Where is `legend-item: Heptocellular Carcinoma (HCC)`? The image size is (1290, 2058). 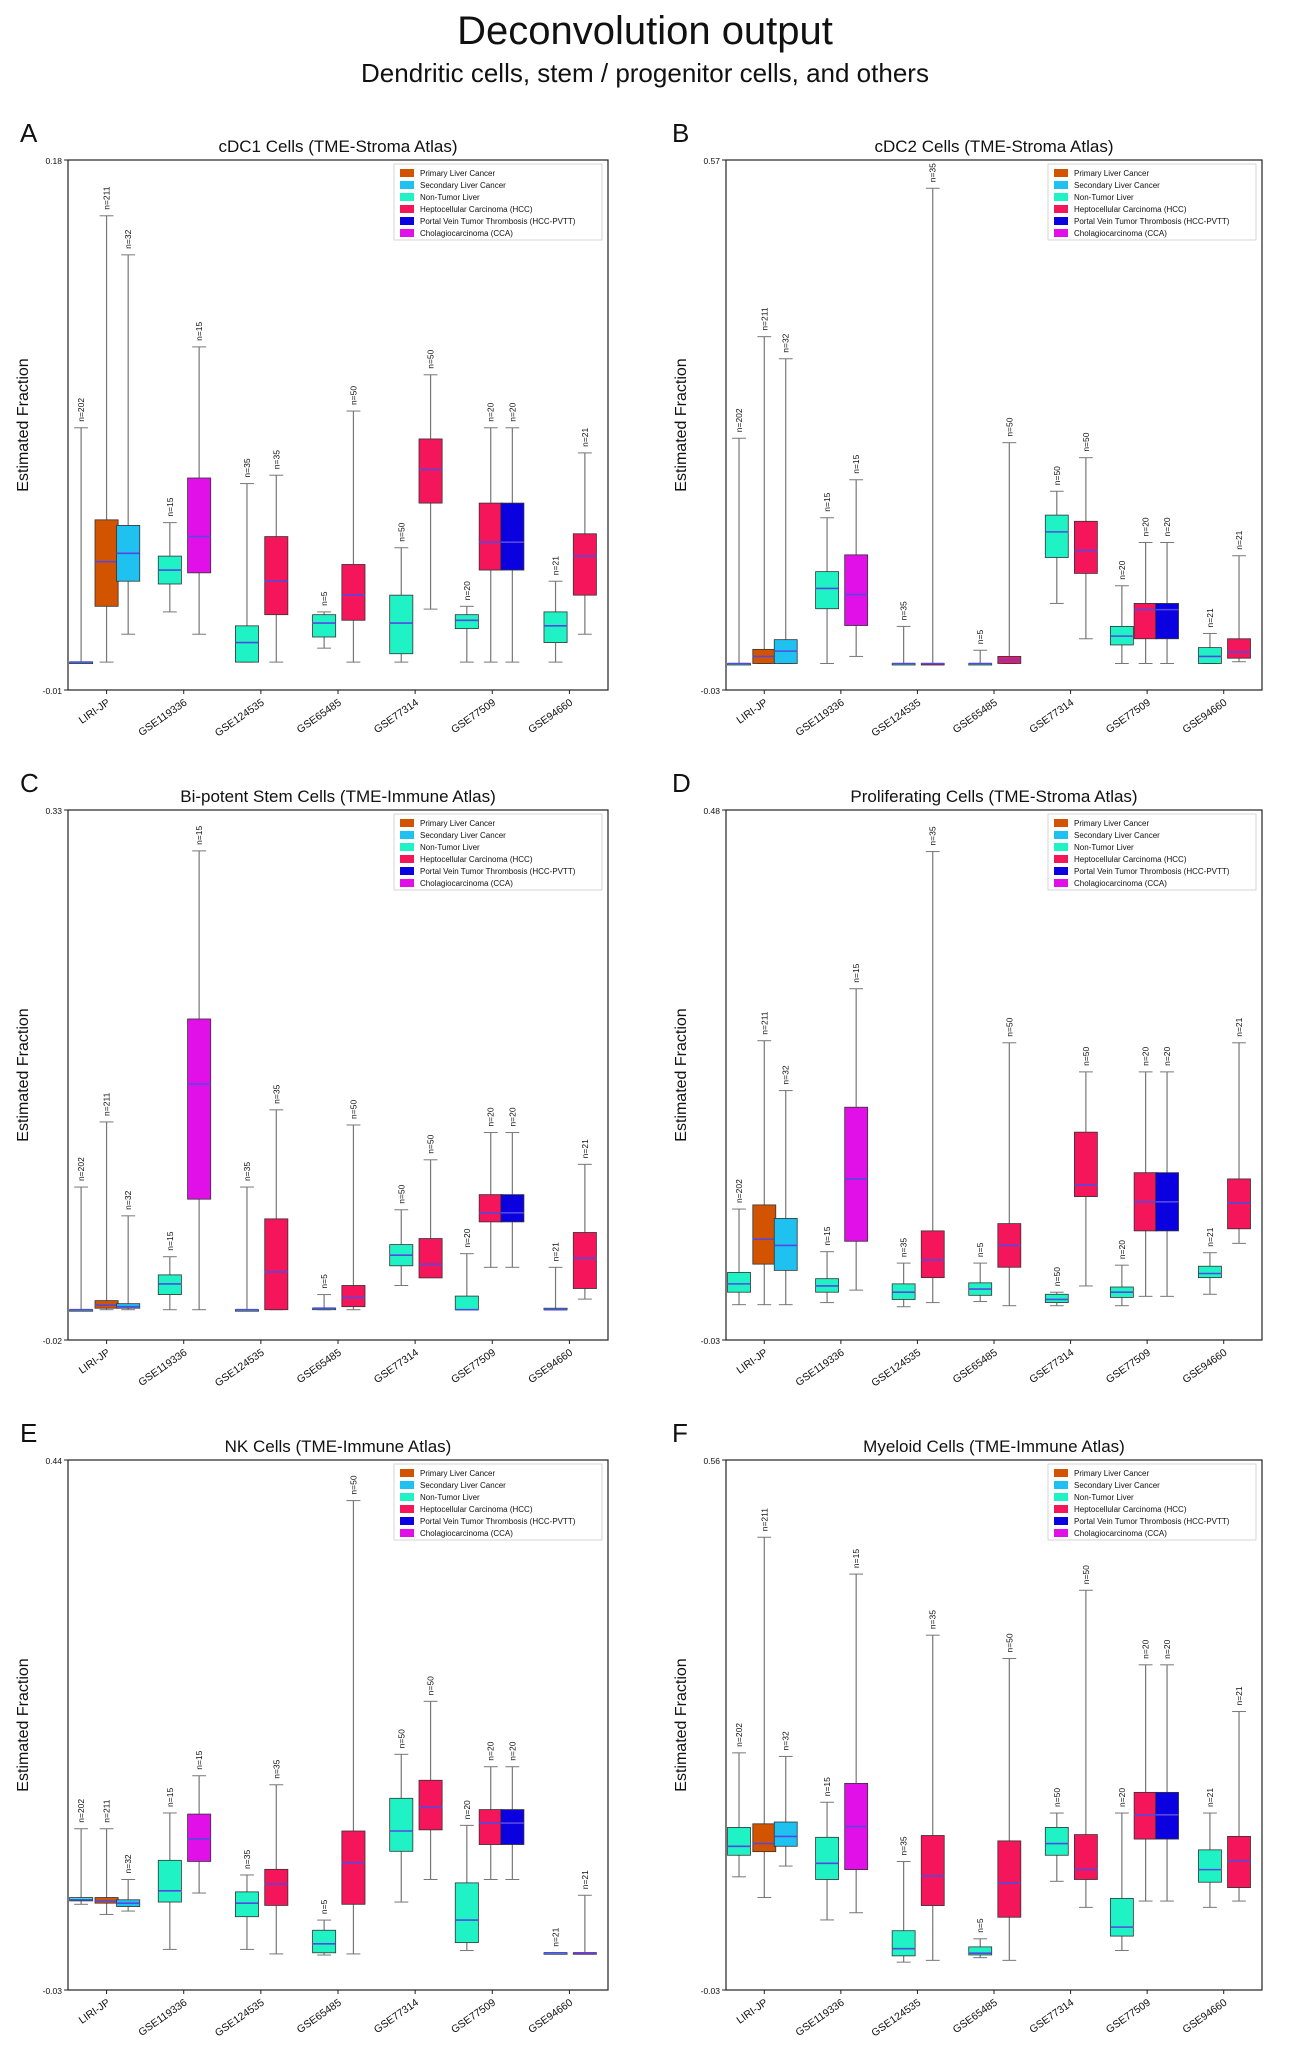 legend-item: Heptocellular Carcinoma (HCC) is located at coordinates (1120, 209).